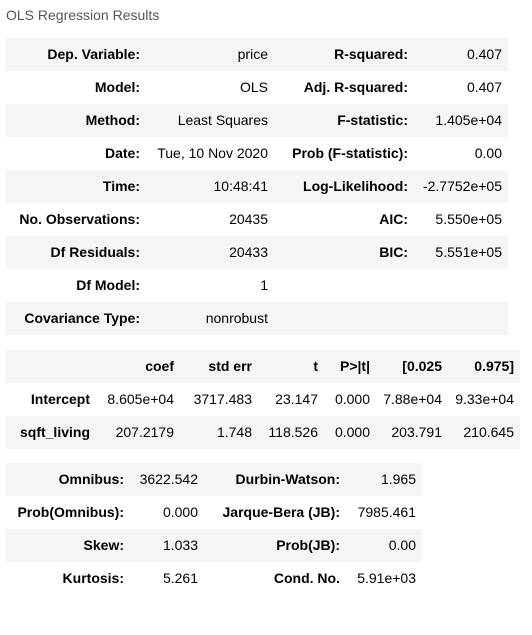  What do you see at coordinates (51, 366) in the screenshot?
I see `column-header` at bounding box center [51, 366].